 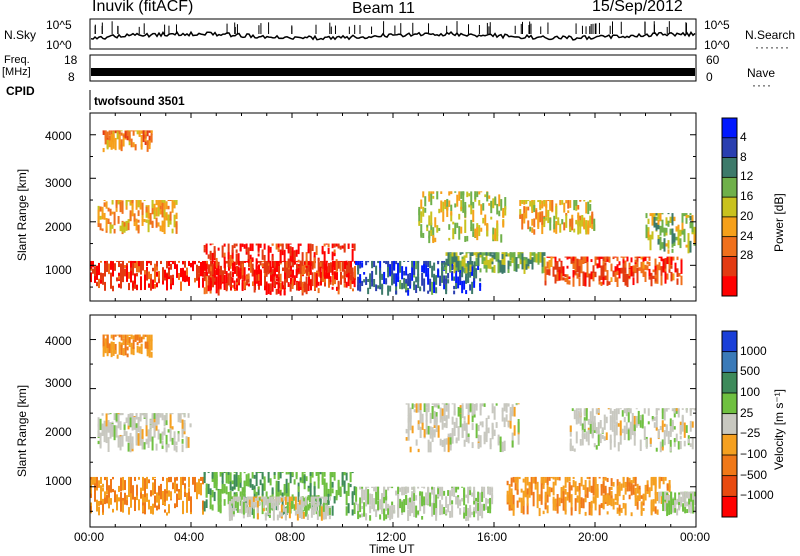 What do you see at coordinates (754, 454) in the screenshot?
I see `velocity-colorbar-tick-label: −100` at bounding box center [754, 454].